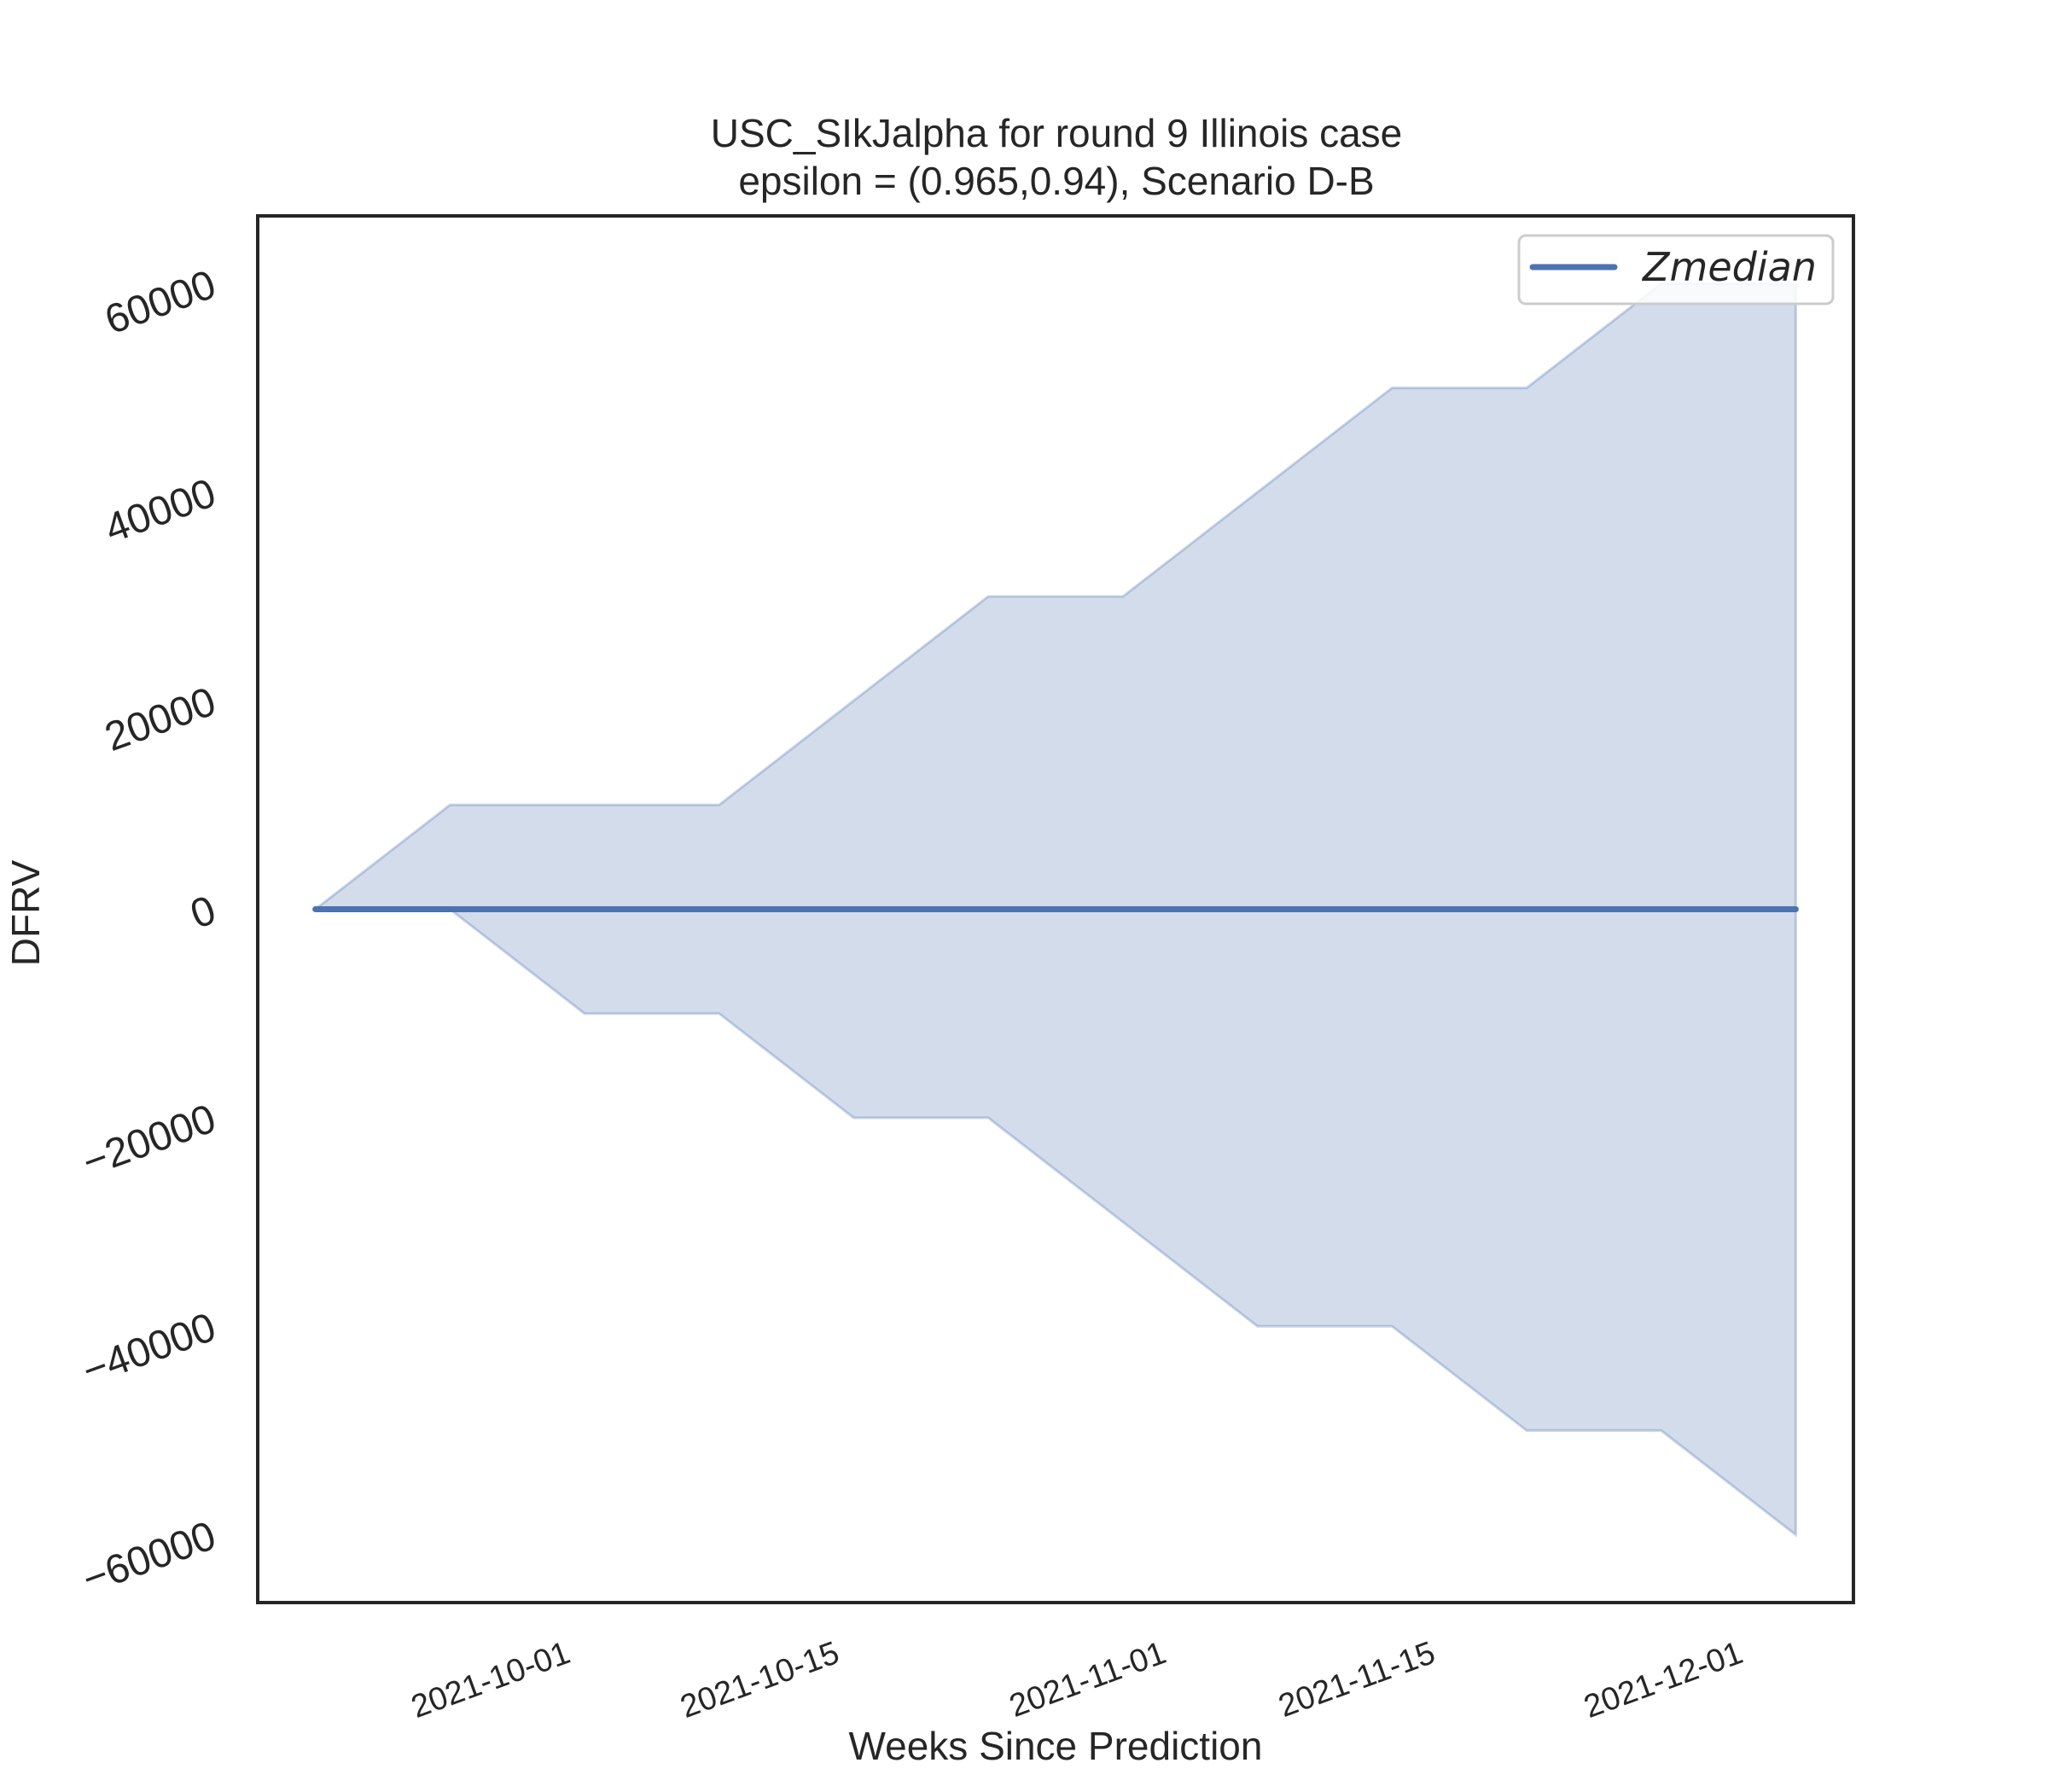 The image size is (2048, 1792). What do you see at coordinates (149, 1558) in the screenshot?
I see `y-tick-label: −60000` at bounding box center [149, 1558].